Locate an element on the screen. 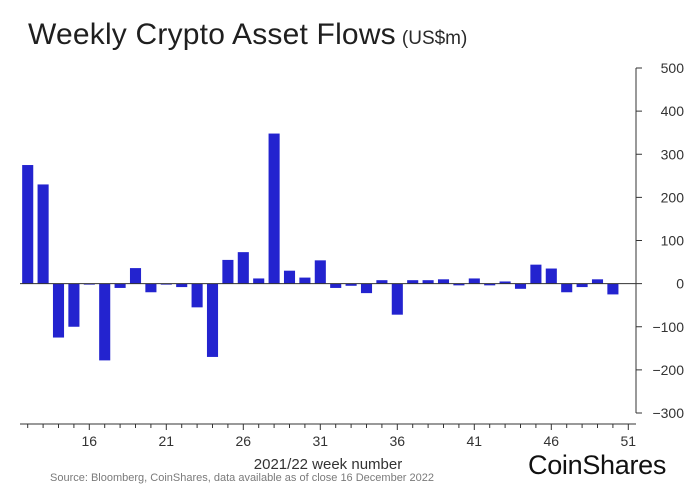 The width and height of the screenshot is (696, 490). x-tick-label: 21 is located at coordinates (167, 441).